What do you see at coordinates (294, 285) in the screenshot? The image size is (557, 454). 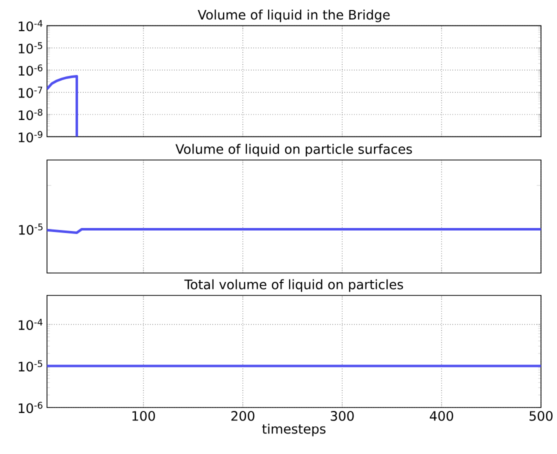 I see `chart-title: Total volume of liquid on particles` at bounding box center [294, 285].